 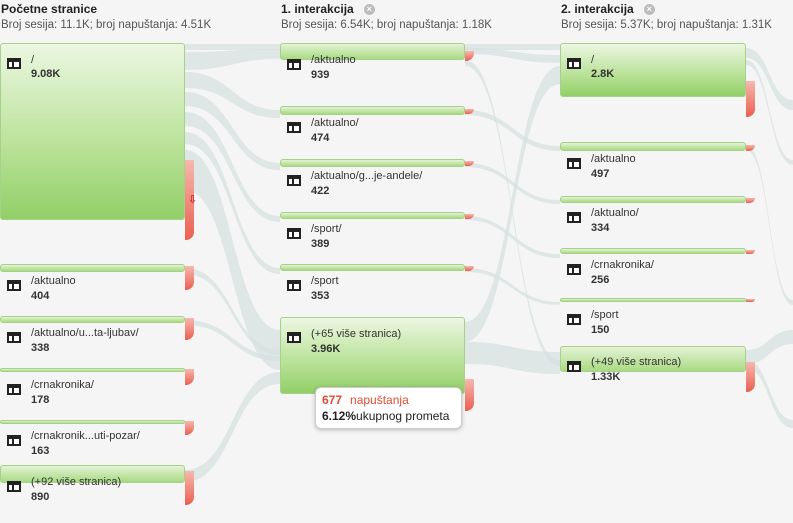 What do you see at coordinates (193, 200) in the screenshot?
I see `down-arrow-icon: ⇩` at bounding box center [193, 200].